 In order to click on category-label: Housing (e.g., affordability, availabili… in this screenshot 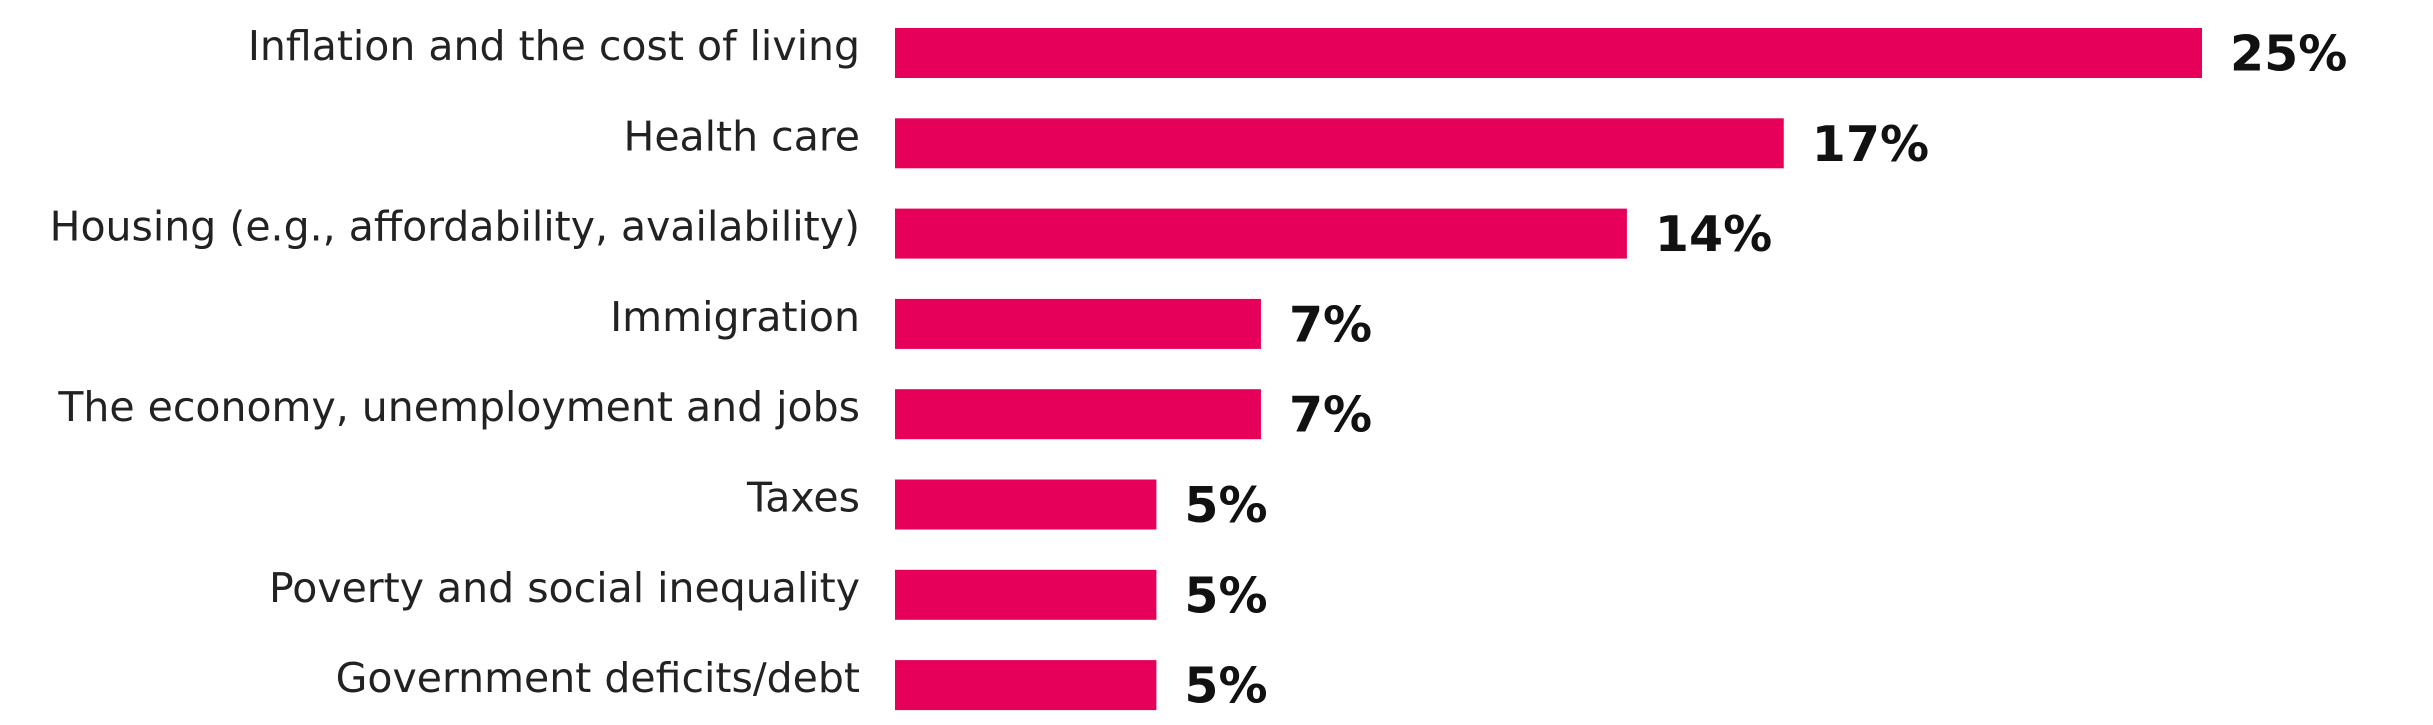, I will do `click(455, 227)`.